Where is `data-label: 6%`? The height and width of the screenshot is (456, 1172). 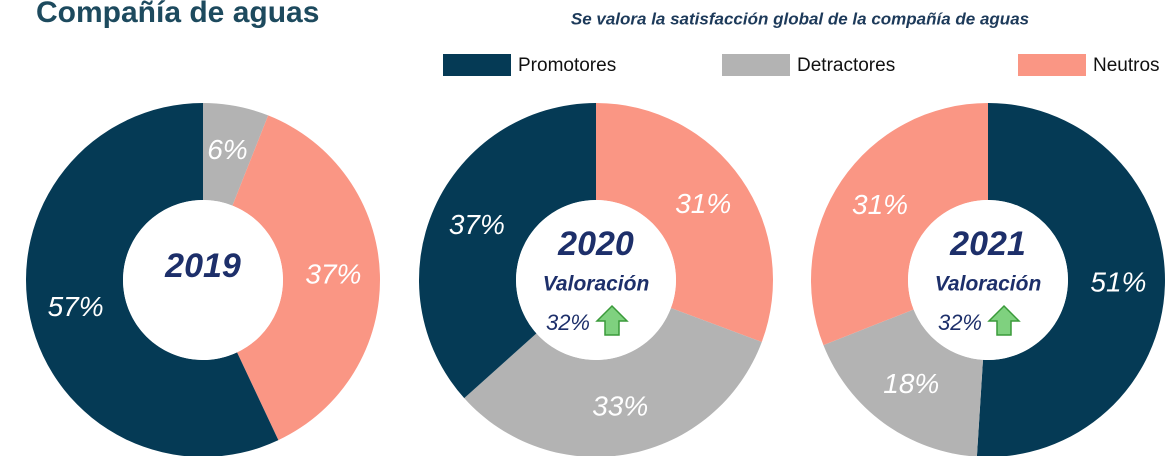
data-label: 6% is located at coordinates (227, 149).